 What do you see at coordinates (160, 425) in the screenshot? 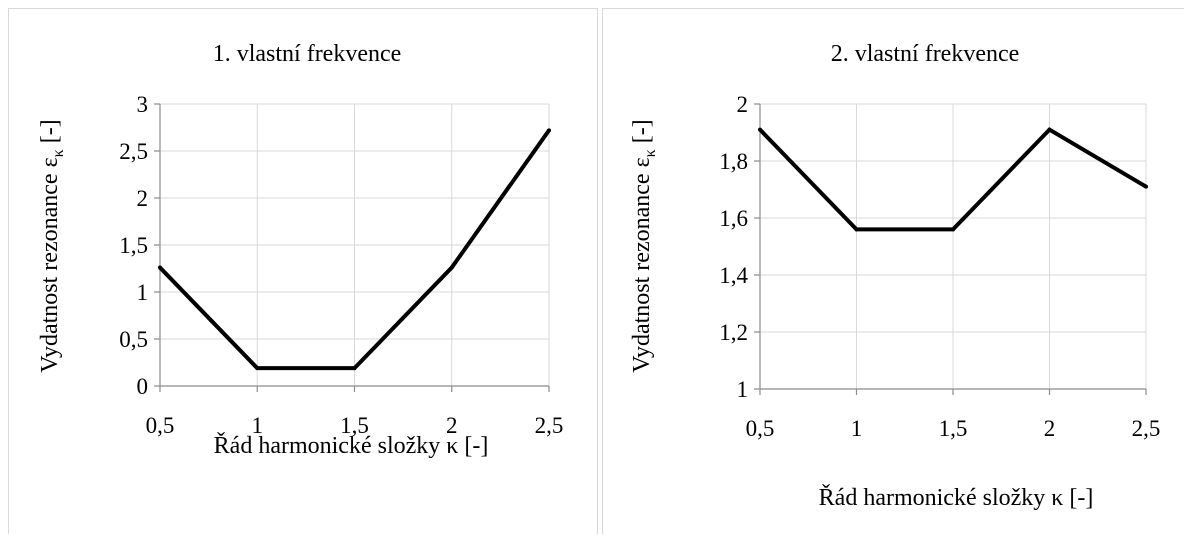
I see `chart-1-x-tick-label: 0,5` at bounding box center [160, 425].